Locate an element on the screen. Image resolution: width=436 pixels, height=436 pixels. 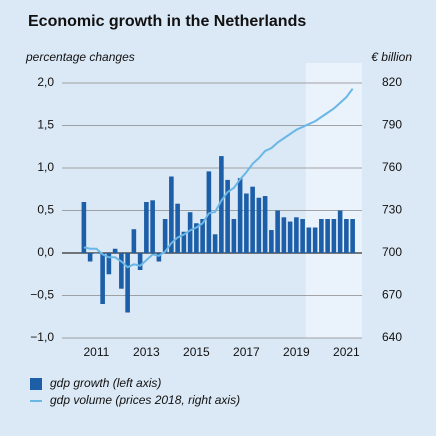
y2-tick-label: 700 is located at coordinates (392, 252).